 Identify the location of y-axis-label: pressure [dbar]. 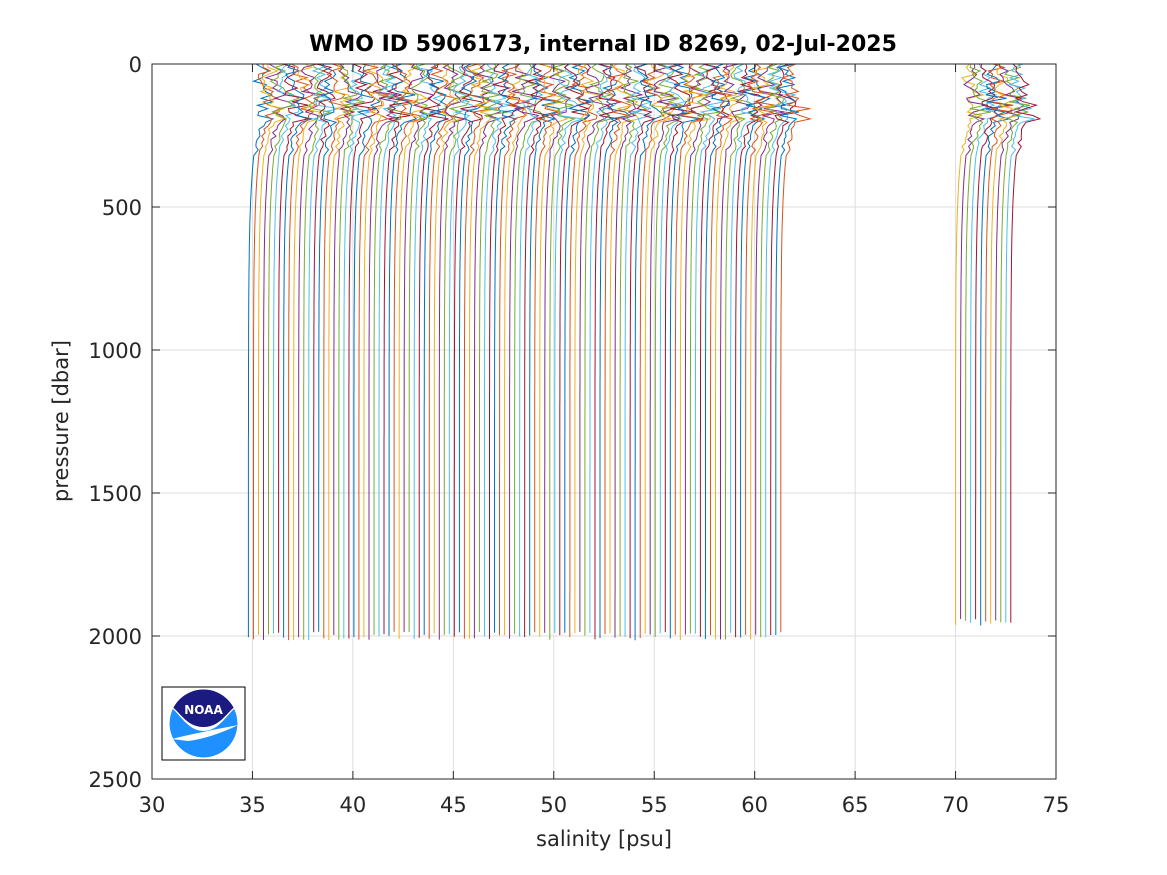
(61, 421).